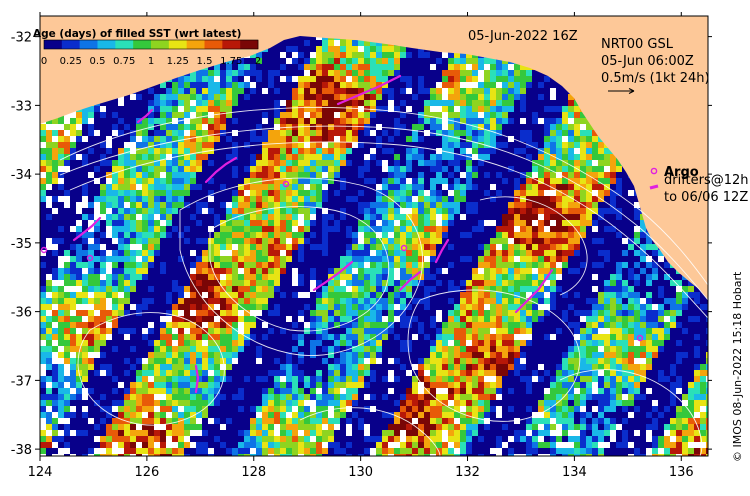 This screenshot has width=750, height=496. I want to click on colorbar-tick-label: 0.25, so click(71, 61).